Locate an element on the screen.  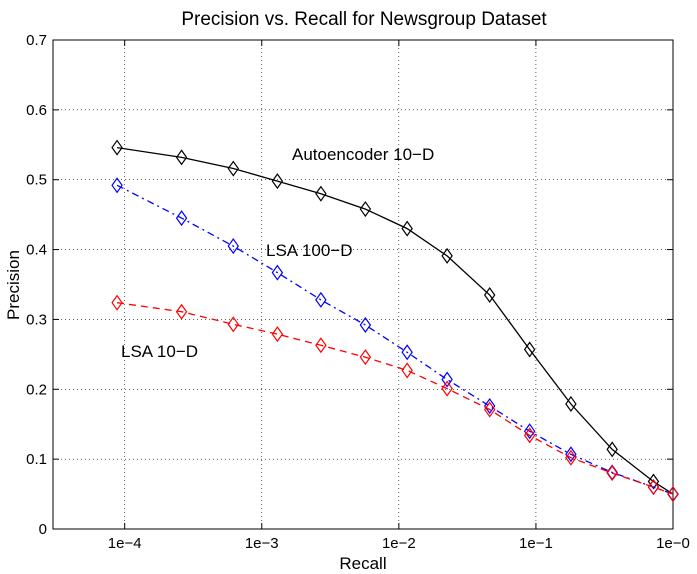
y-tick-label: 0 is located at coordinates (43, 529).